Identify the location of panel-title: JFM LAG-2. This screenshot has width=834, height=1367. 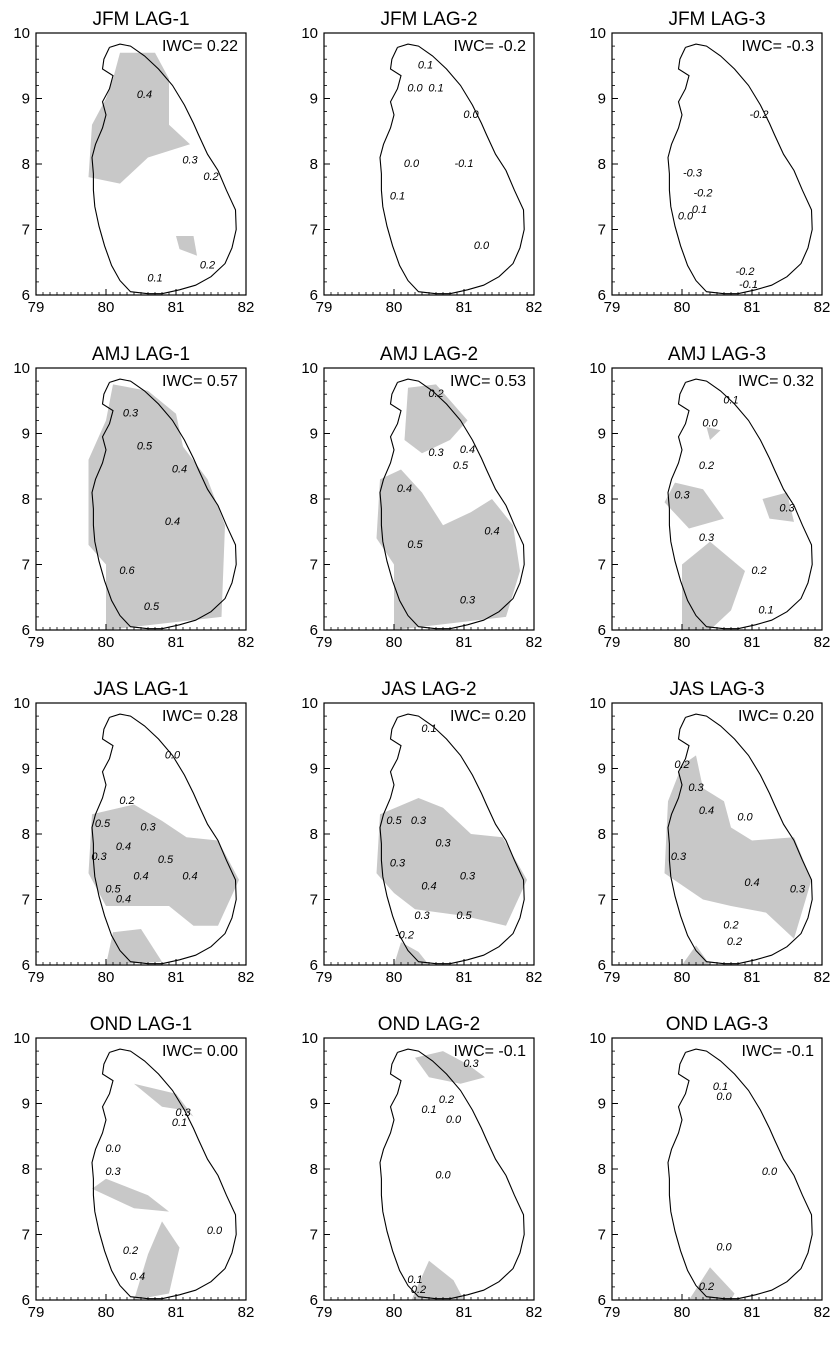
(428, 19).